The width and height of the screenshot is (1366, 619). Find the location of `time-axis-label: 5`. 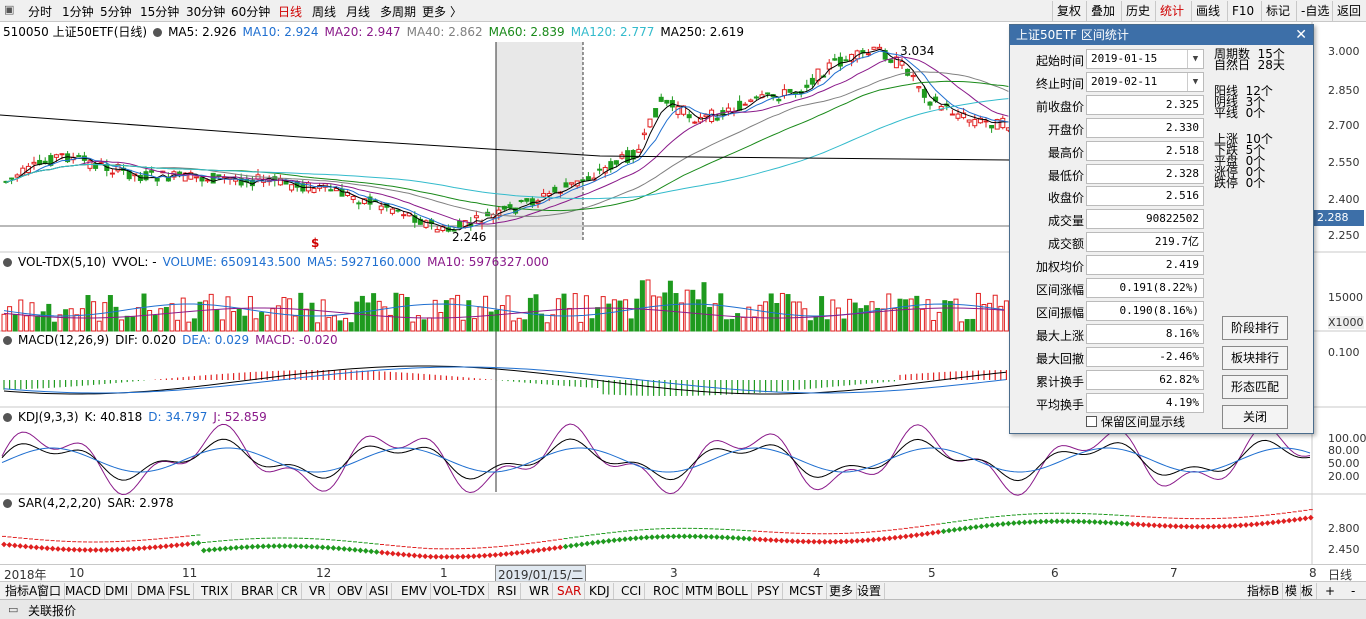

time-axis-label: 5 is located at coordinates (932, 573).